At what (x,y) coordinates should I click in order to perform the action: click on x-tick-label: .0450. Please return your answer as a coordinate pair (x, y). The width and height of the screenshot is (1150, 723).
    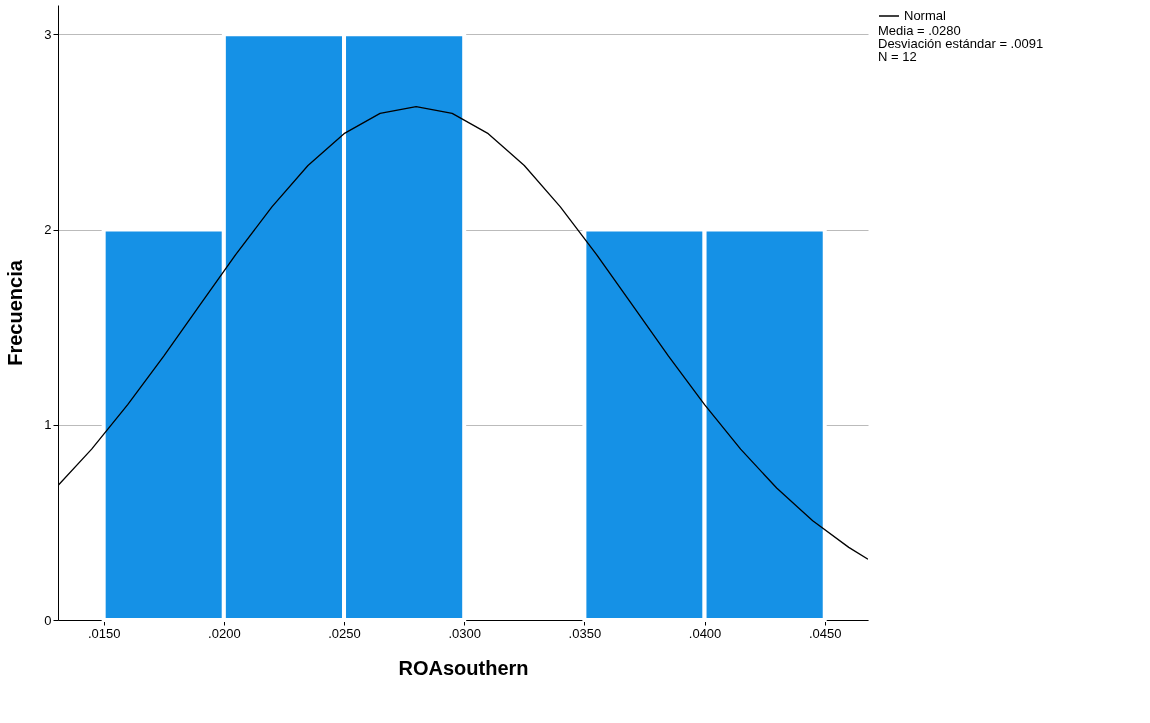
    Looking at the image, I should click on (825, 633).